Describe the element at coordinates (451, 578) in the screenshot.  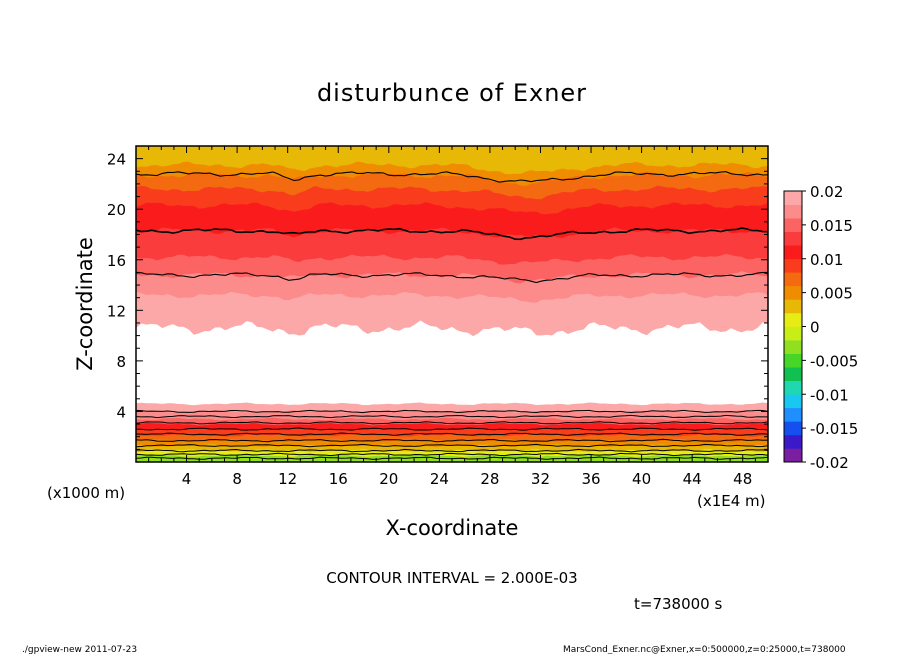
I see `contour-interval-text: CONTOUR INTERVAL = 2.000E-03` at that location.